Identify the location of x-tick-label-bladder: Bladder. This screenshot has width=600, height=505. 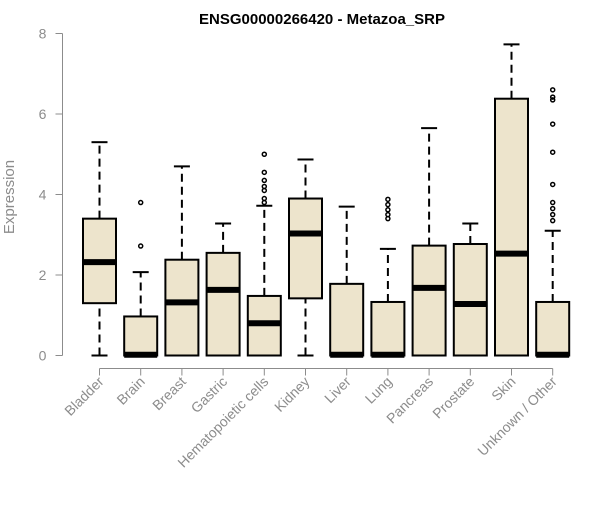
(84, 396).